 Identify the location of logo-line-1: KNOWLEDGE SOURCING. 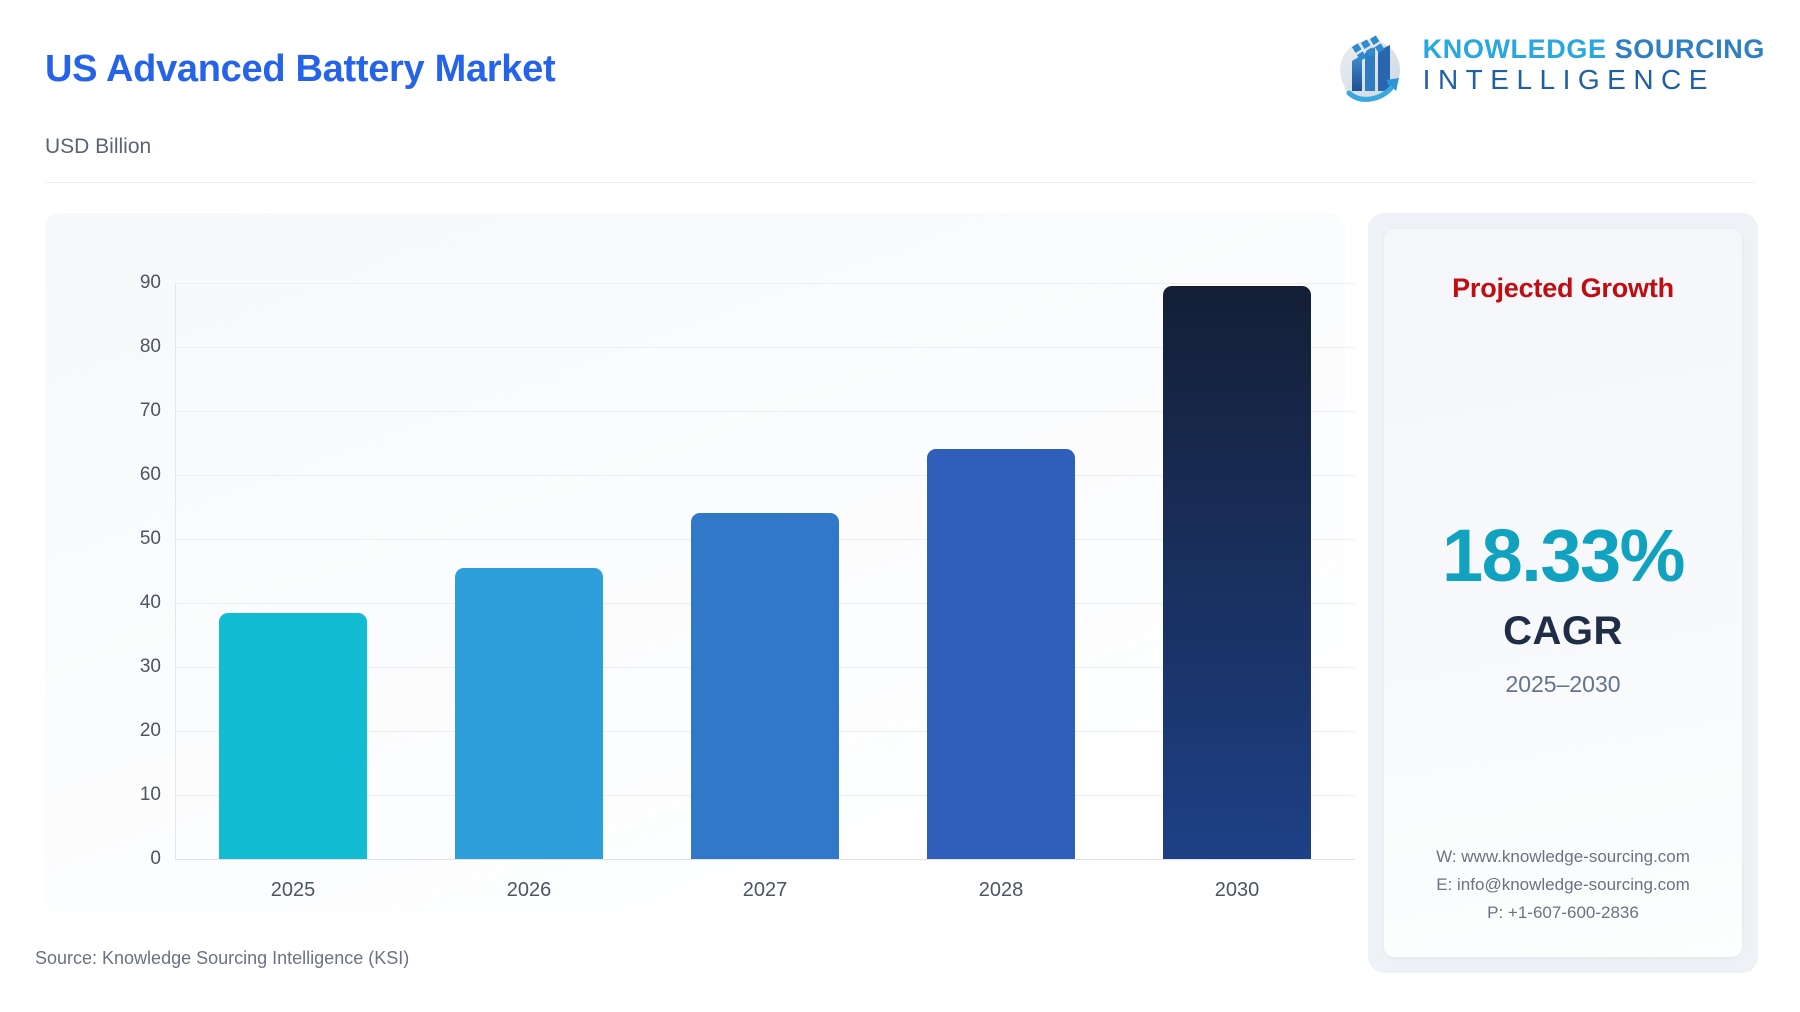
(1594, 49).